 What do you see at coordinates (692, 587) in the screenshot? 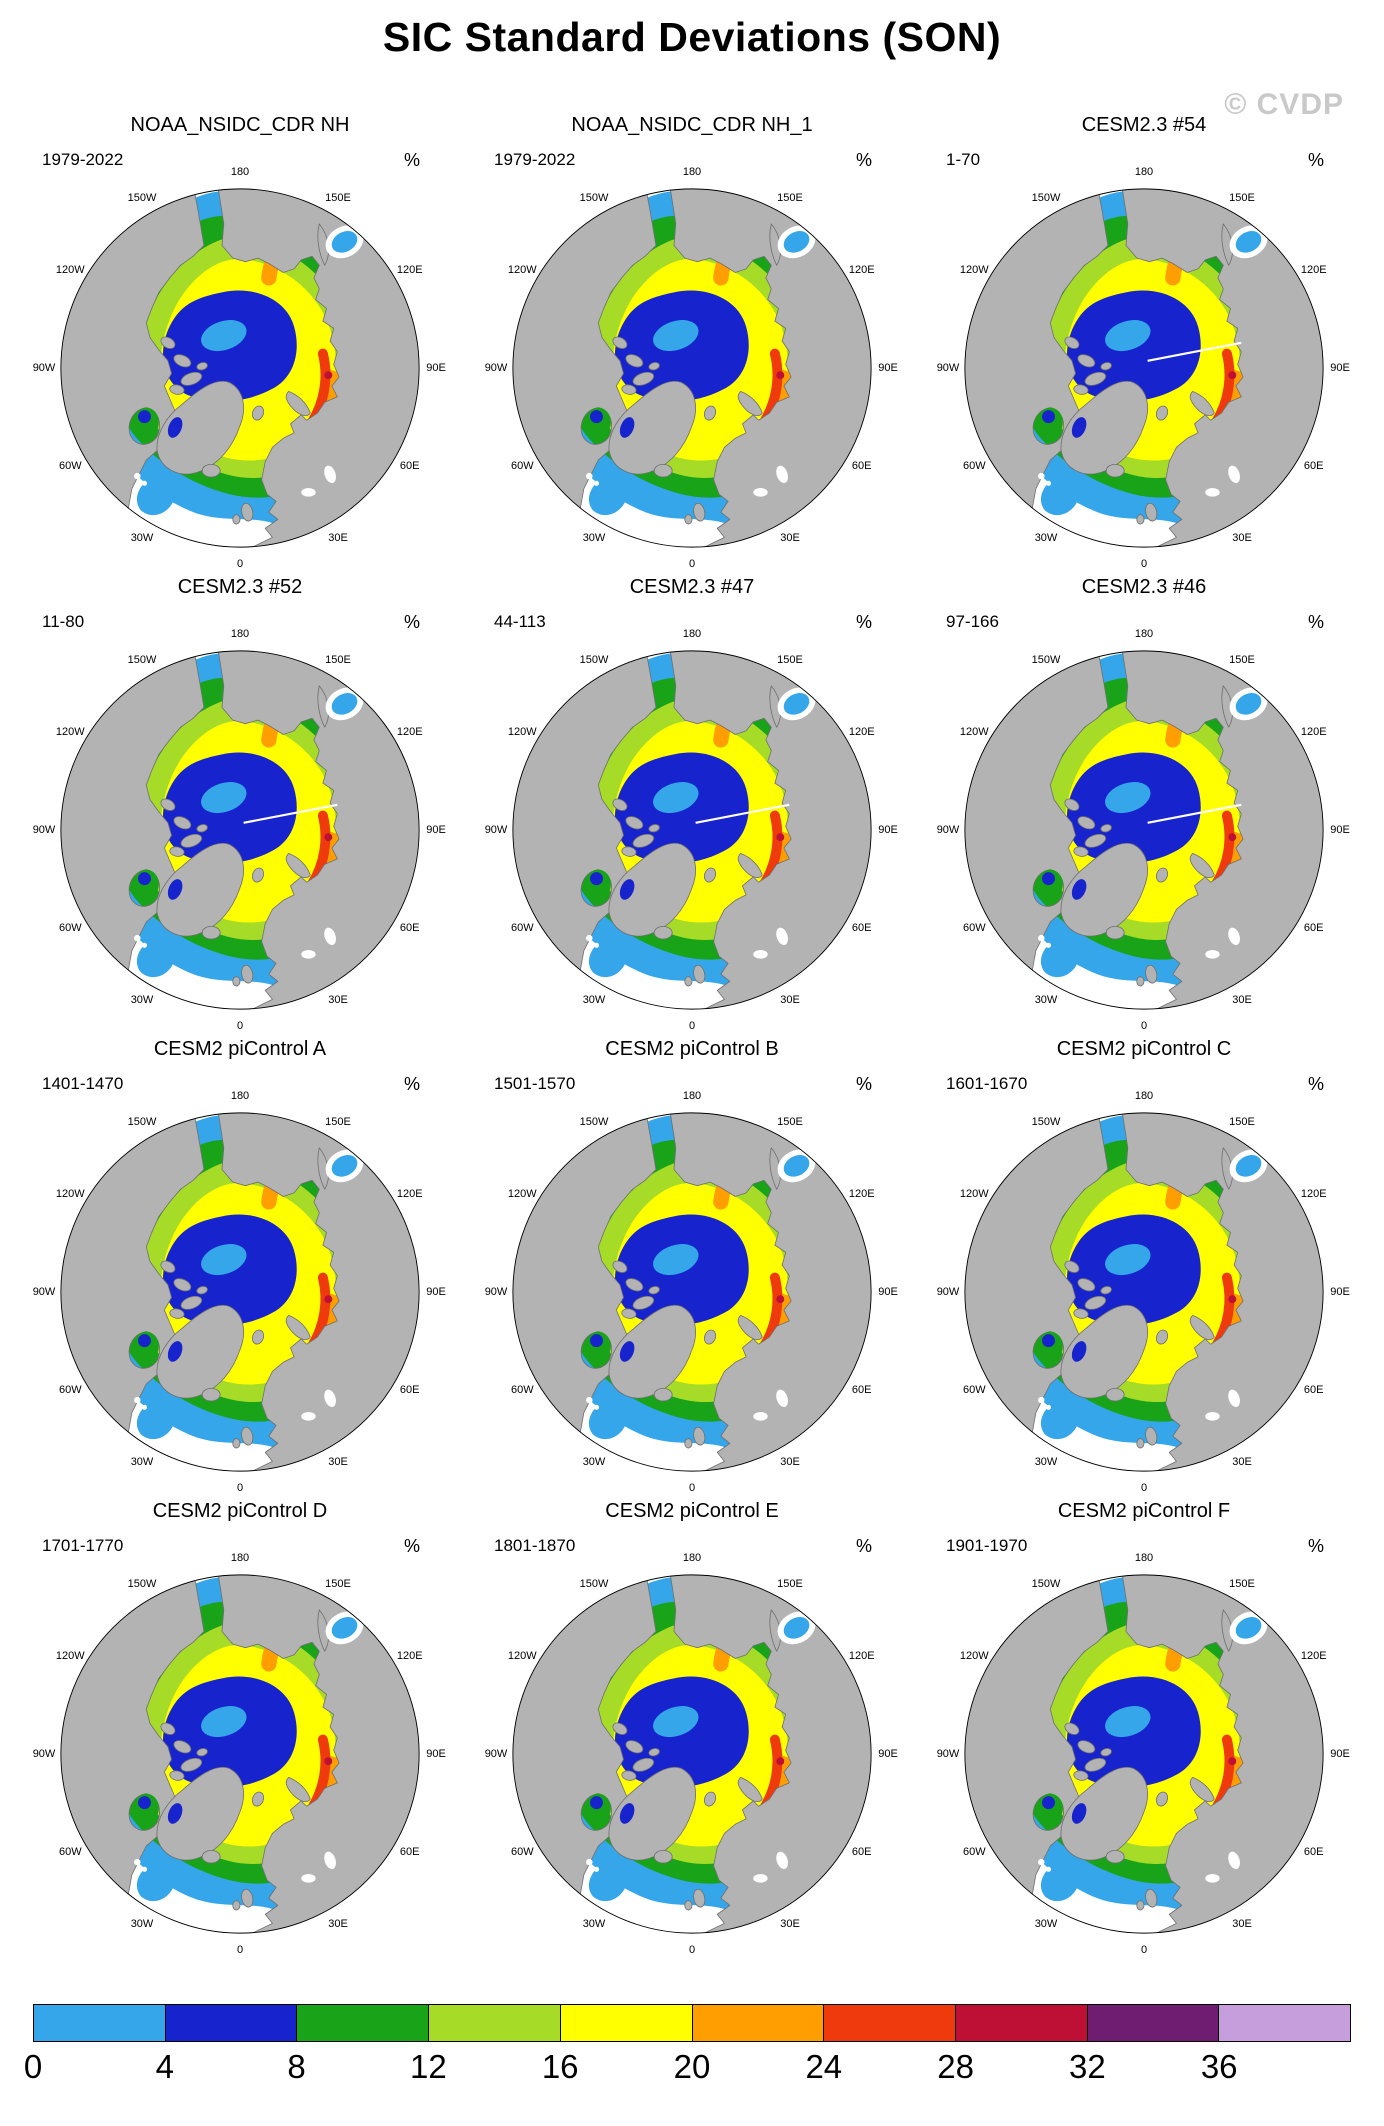
I see `panel-title: CESM2.3 #47` at bounding box center [692, 587].